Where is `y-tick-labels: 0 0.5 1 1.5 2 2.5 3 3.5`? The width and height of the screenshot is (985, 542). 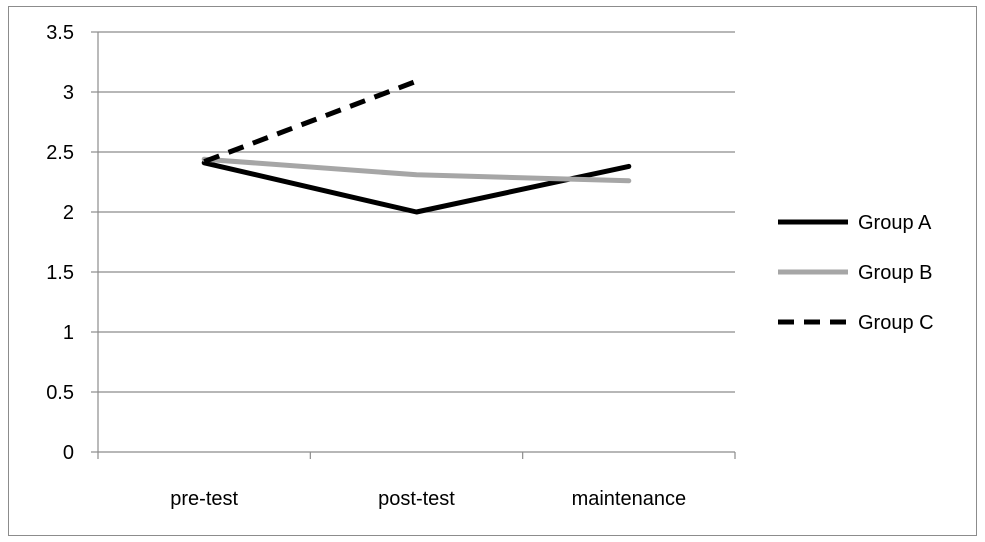 y-tick-labels: 0 0.5 1 1.5 2 2.5 3 3.5 is located at coordinates (60, 243).